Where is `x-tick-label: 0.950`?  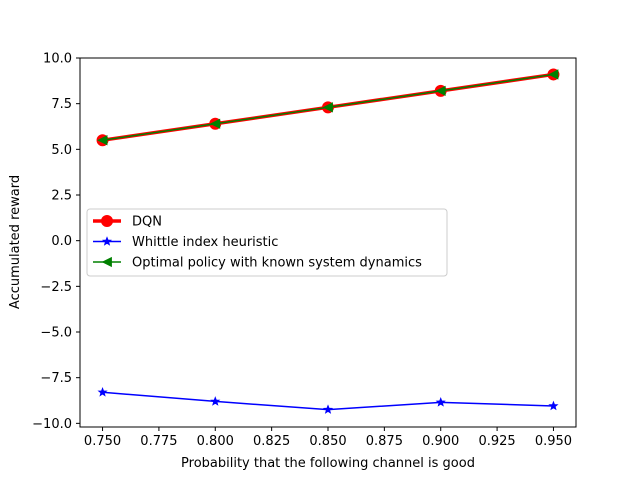
x-tick-label: 0.950 is located at coordinates (553, 441).